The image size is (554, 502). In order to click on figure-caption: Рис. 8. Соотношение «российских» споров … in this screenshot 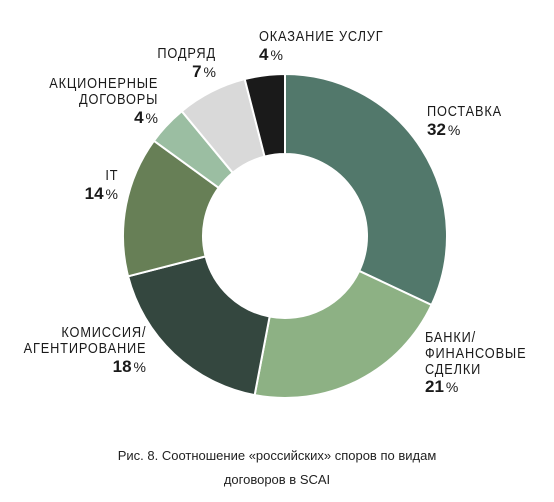, I will do `click(277, 468)`.